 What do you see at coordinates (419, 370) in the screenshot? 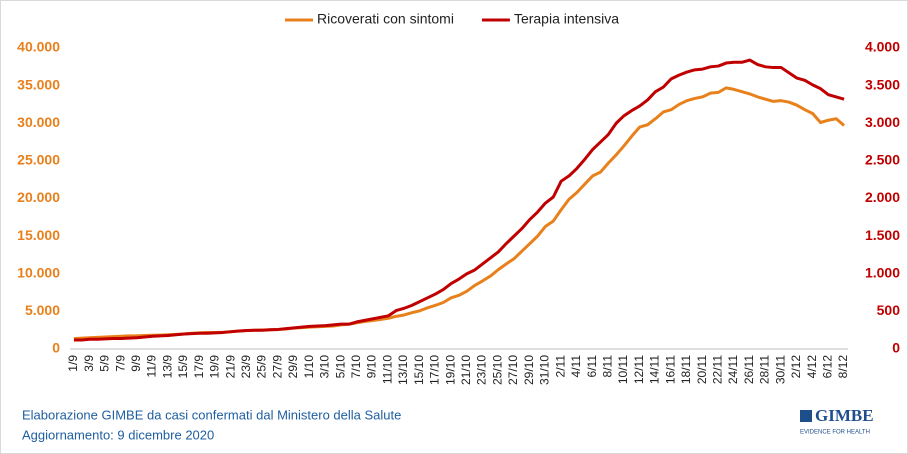
I see `x-tick-label: 15/10` at bounding box center [419, 370].